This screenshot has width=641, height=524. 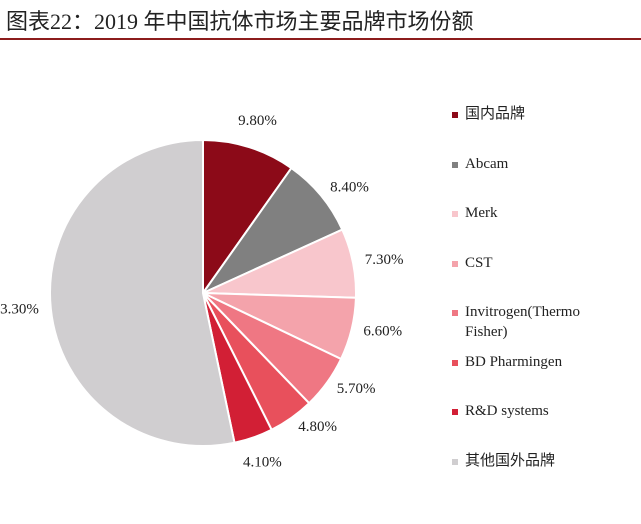 What do you see at coordinates (522, 322) in the screenshot?
I see `legend-label: Invitrogen(Thermo Fisher)` at bounding box center [522, 322].